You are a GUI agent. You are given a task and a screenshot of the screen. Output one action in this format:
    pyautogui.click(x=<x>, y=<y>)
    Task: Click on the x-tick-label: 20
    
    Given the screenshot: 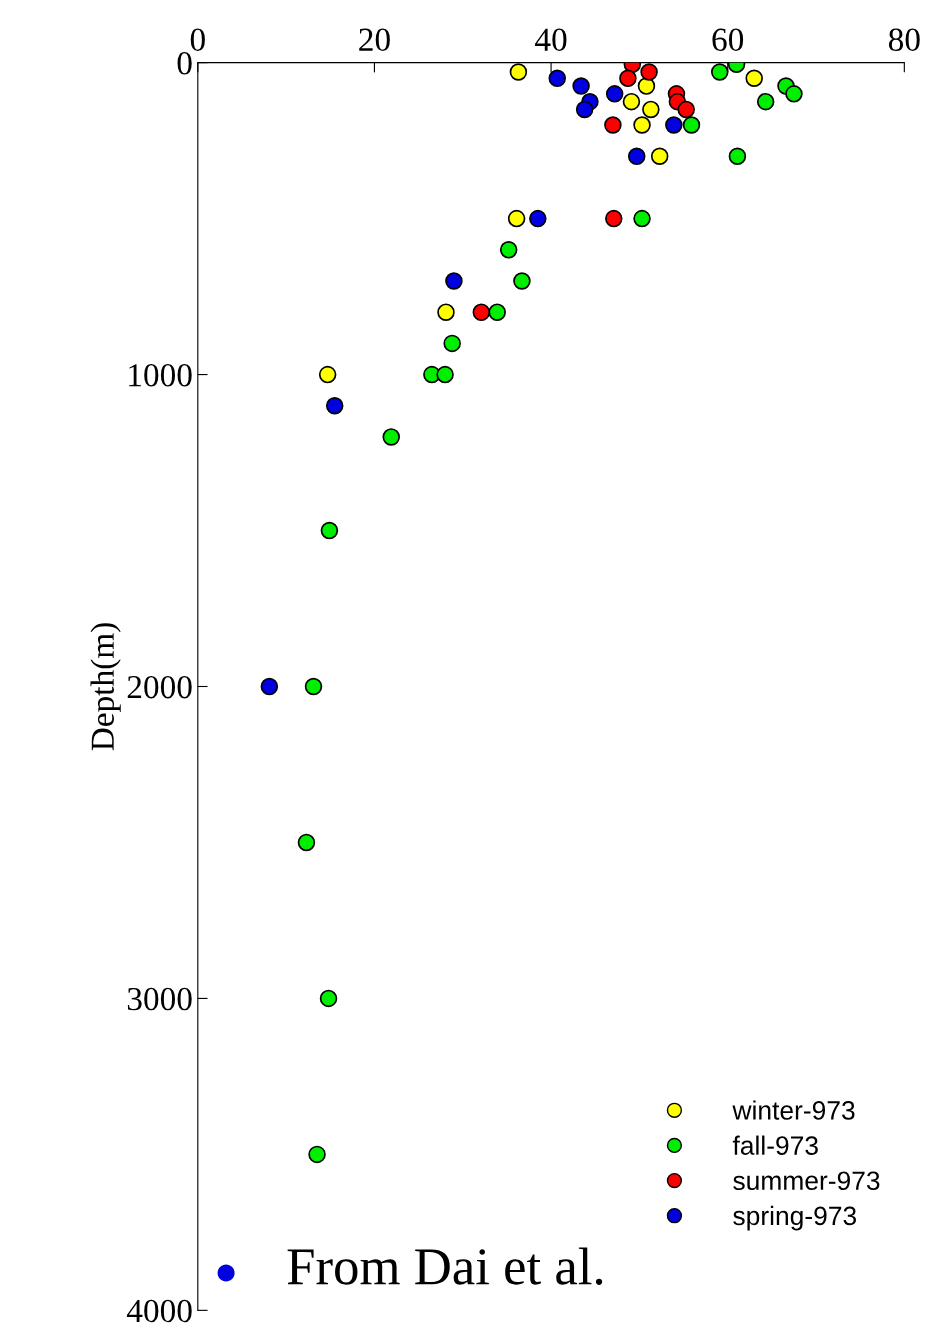 What is the action you would take?
    pyautogui.click(x=374, y=40)
    